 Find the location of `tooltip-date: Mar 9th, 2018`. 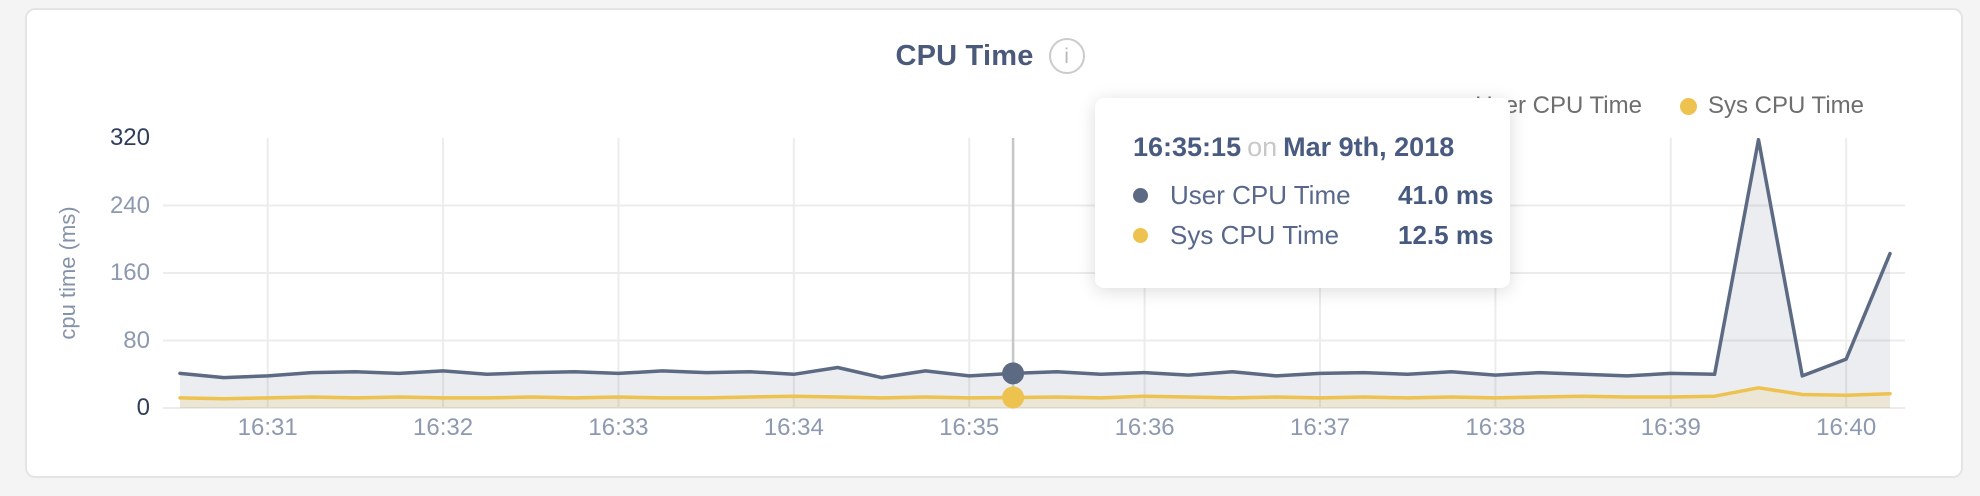

tooltip-date: Mar 9th, 2018 is located at coordinates (1369, 147).